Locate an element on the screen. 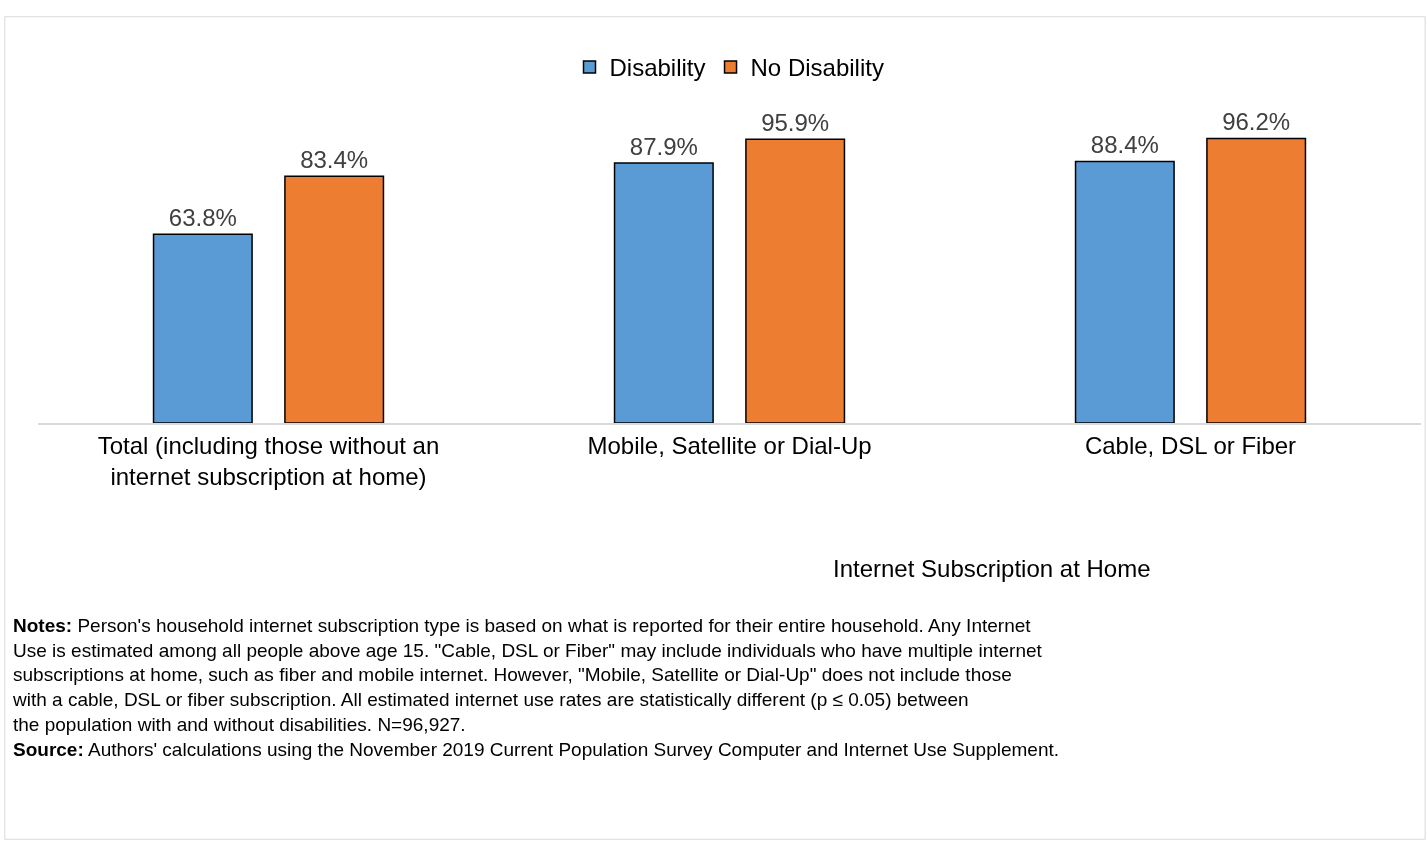  x-tick-label: Mobile, Satellite or Dial-Up is located at coordinates (729, 445).